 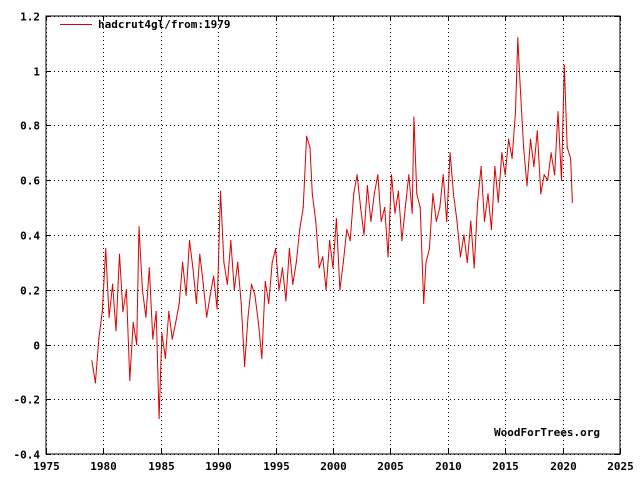 I want to click on x-tick-label: 2000, so click(x=333, y=466).